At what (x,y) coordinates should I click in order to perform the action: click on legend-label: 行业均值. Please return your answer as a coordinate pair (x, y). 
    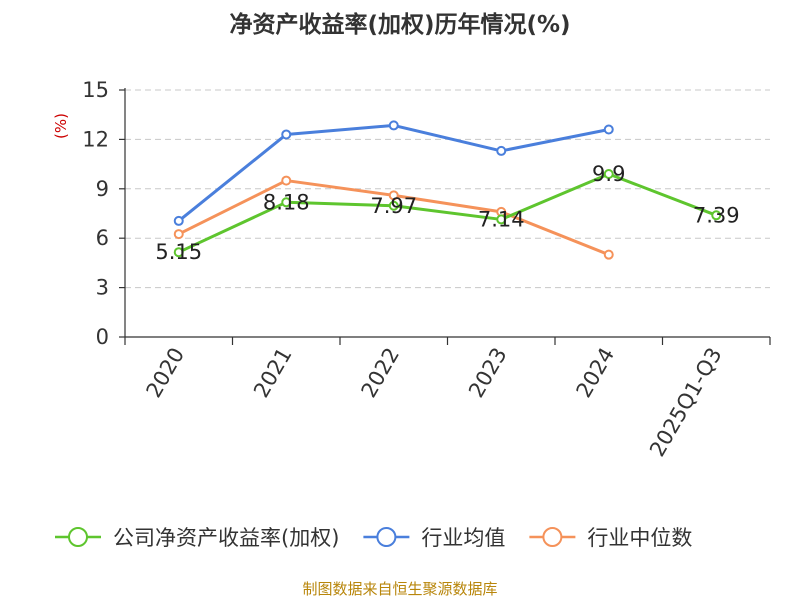
    Looking at the image, I should click on (463, 538).